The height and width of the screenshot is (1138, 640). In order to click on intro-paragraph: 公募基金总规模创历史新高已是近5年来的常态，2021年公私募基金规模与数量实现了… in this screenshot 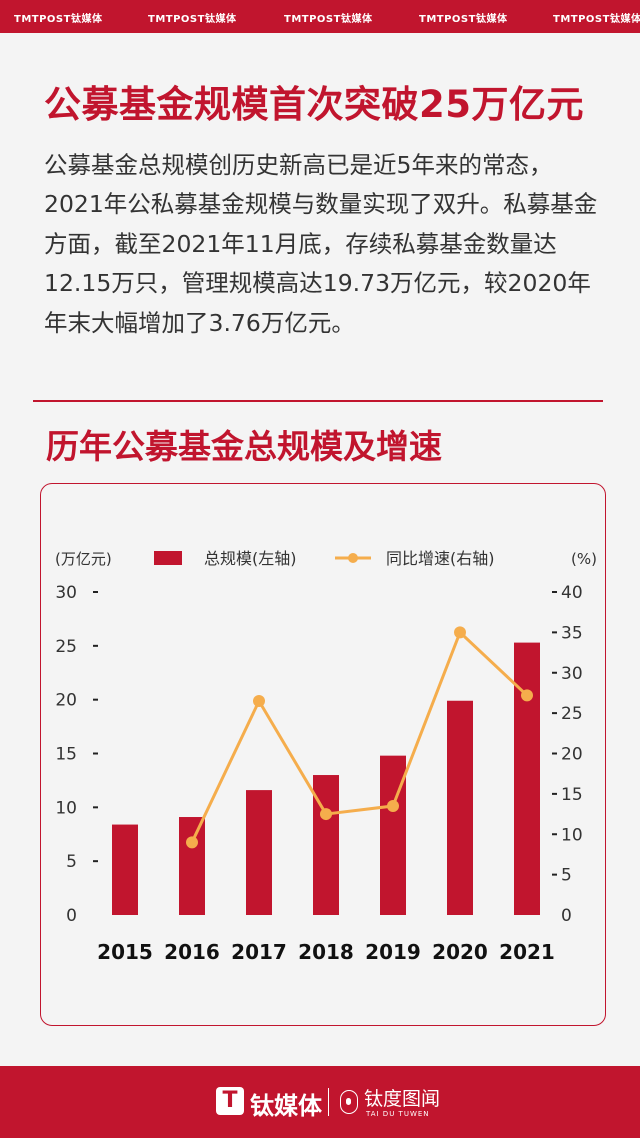, I will do `click(321, 244)`.